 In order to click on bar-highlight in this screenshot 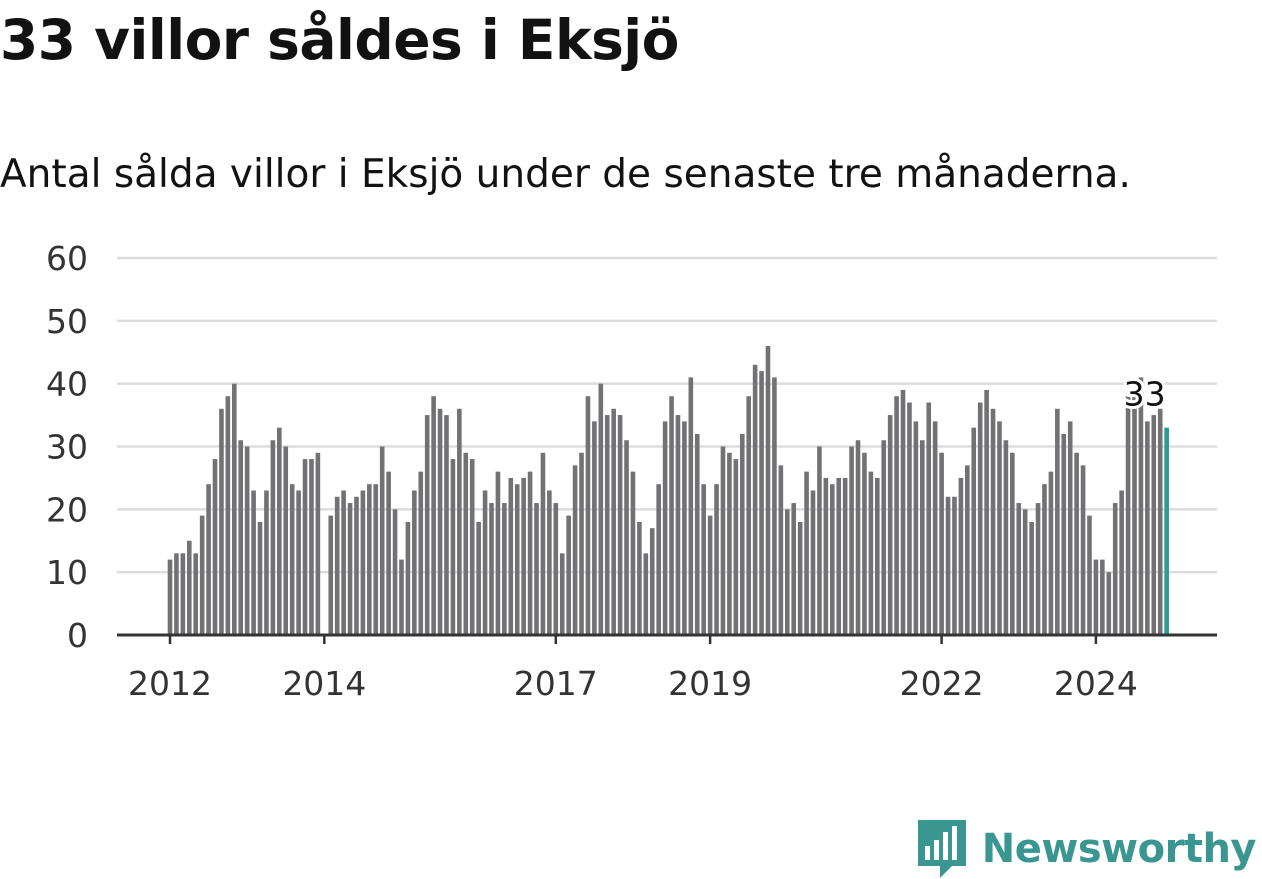, I will do `click(1166, 531)`.